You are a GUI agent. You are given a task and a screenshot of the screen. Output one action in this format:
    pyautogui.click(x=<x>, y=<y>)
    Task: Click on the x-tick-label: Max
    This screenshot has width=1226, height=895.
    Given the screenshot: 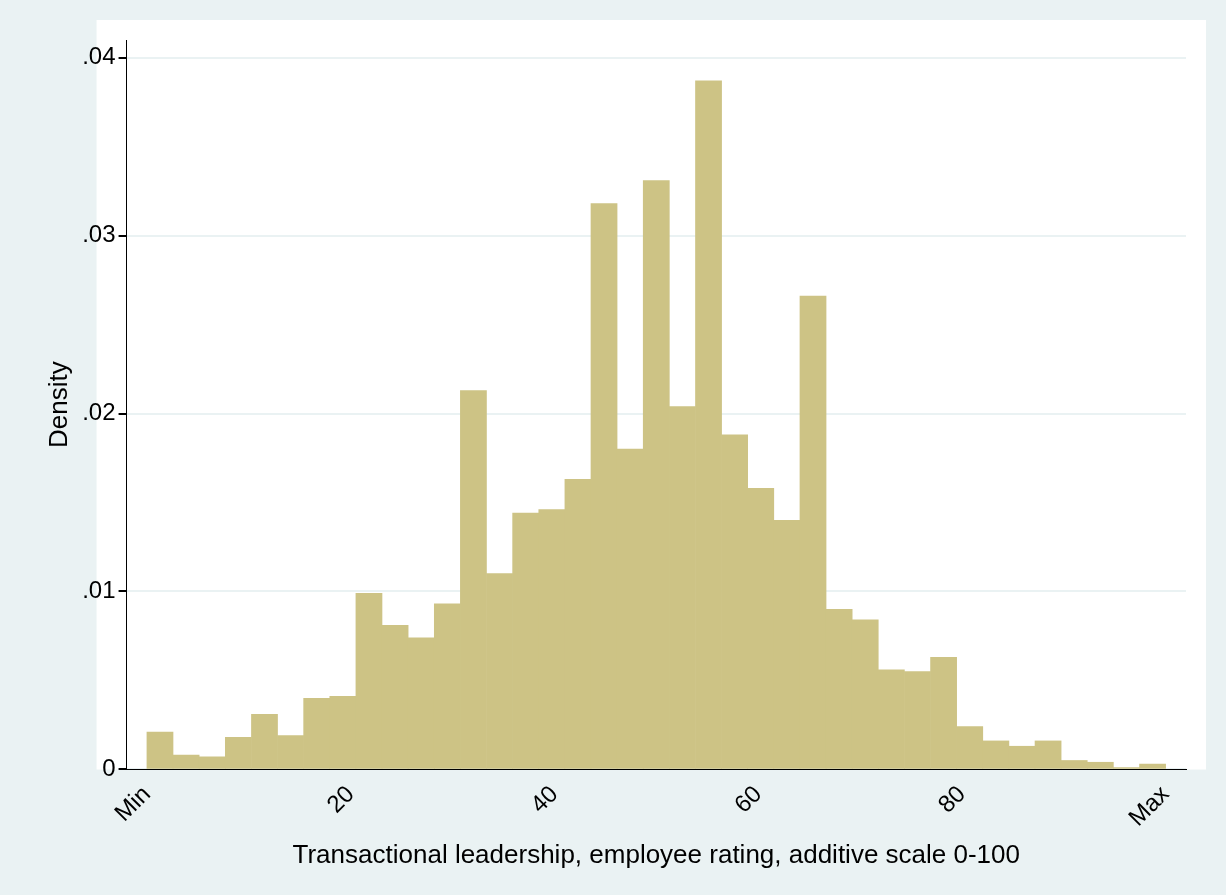 What is the action you would take?
    pyautogui.click(x=1148, y=805)
    